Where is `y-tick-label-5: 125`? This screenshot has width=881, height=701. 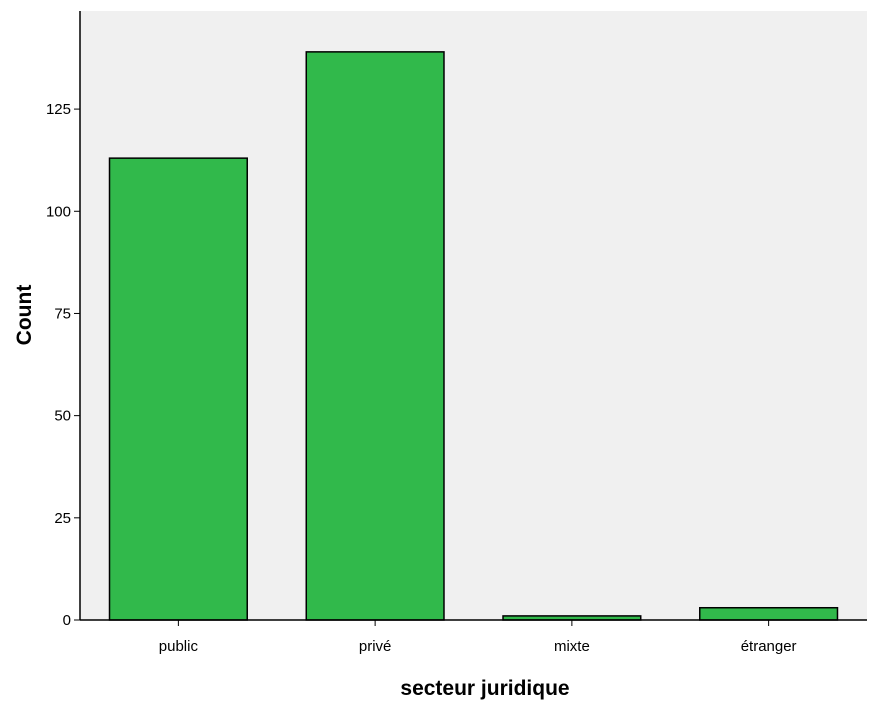 y-tick-label-5: 125 is located at coordinates (58, 109).